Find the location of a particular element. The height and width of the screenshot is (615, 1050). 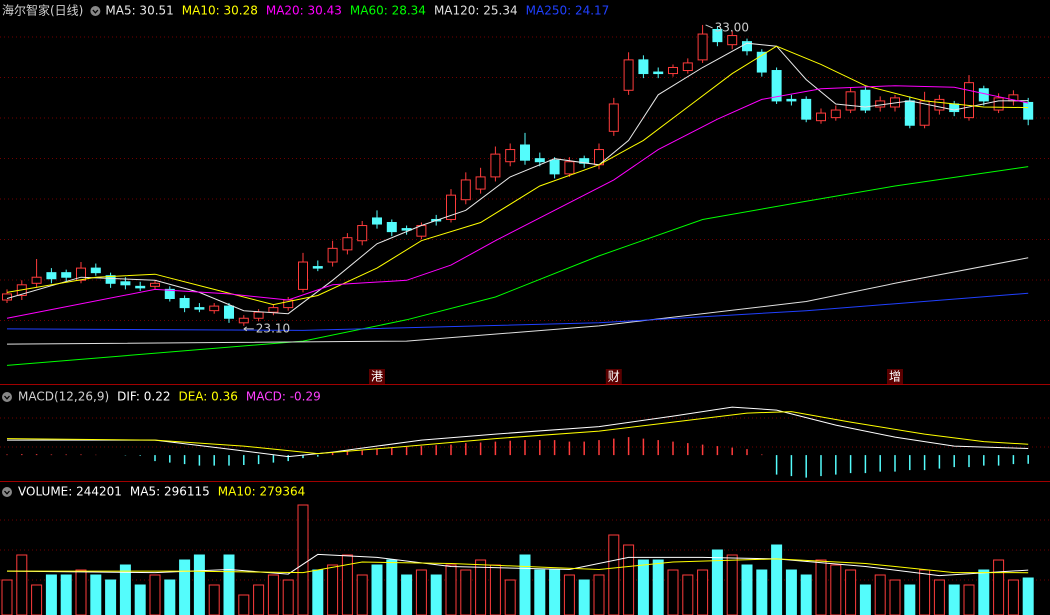

annotation: 23.10 is located at coordinates (273, 328).